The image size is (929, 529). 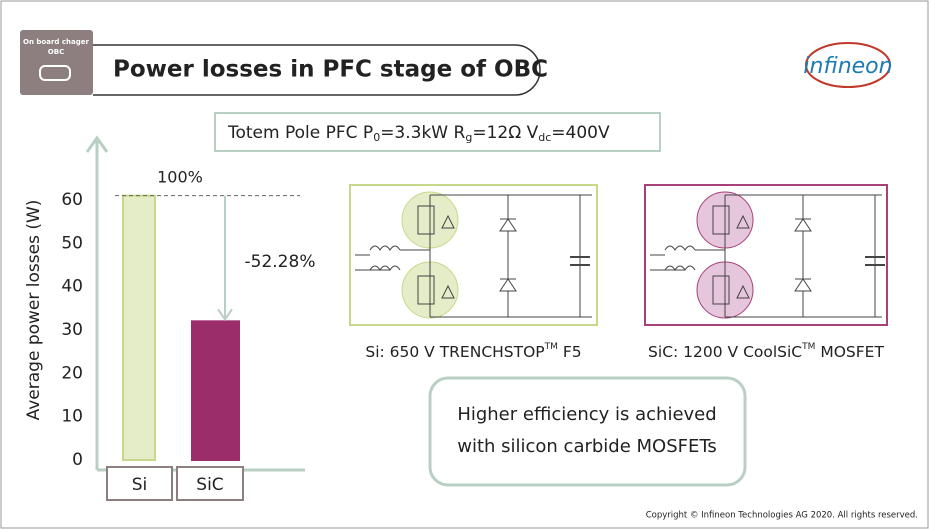 I want to click on formula-part: =400V, so click(x=580, y=133).